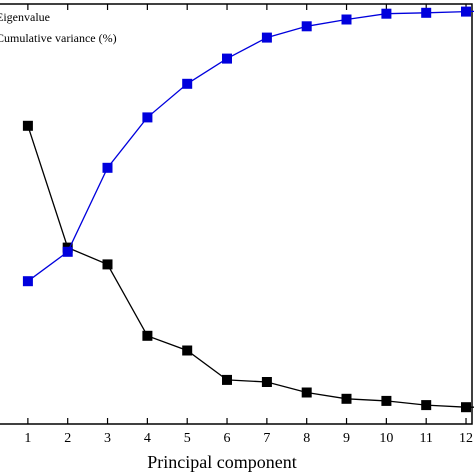  Describe the element at coordinates (27, 438) in the screenshot. I see `x-tick-label-1: 1` at that location.